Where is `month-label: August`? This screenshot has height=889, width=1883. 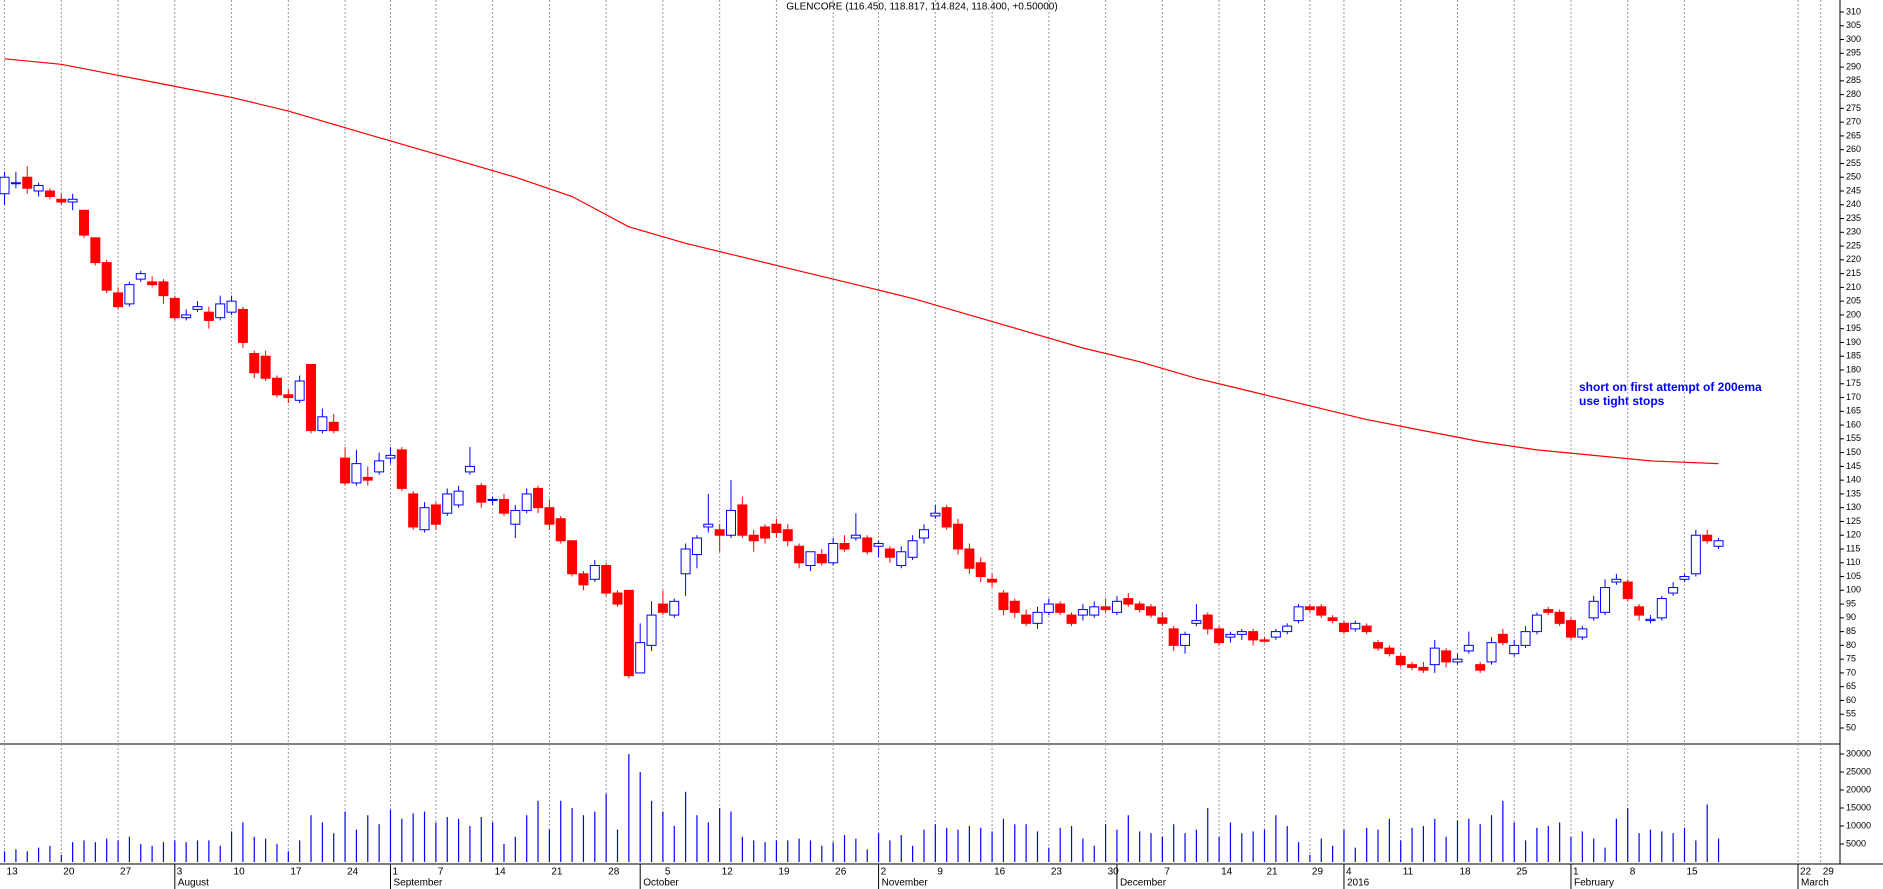 month-label: August is located at coordinates (193, 883).